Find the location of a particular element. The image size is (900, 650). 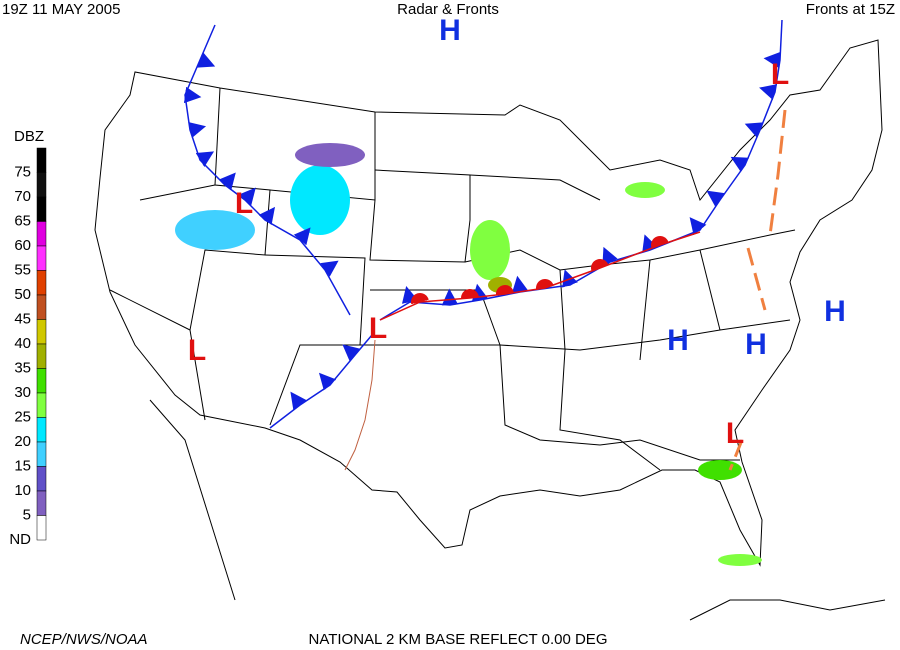

header-fronts: Fronts at 15Z is located at coordinates (850, 9).